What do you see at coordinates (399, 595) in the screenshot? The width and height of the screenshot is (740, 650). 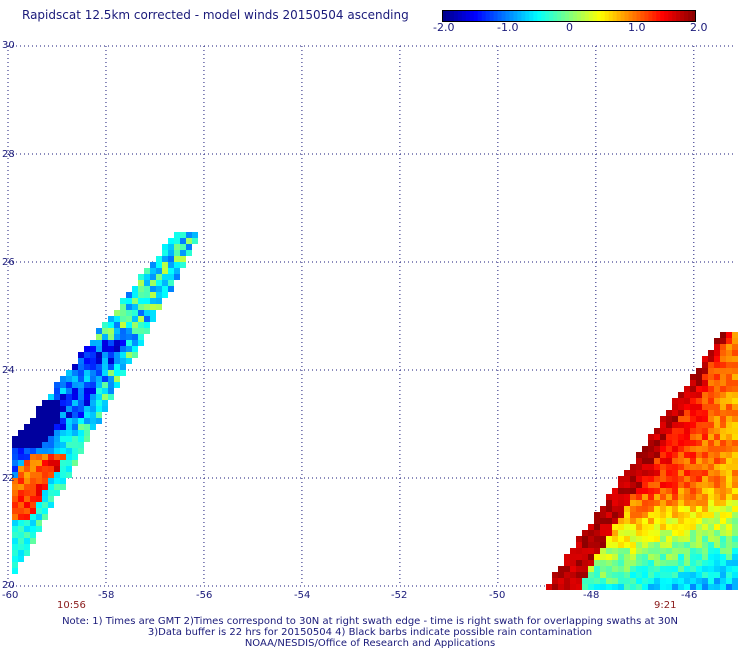 I see `lon-label-52: -52` at bounding box center [399, 595].